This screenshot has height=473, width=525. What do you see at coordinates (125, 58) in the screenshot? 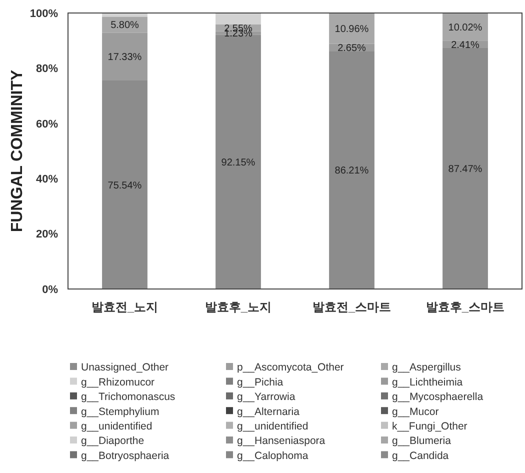
I see `data-label: 17.33%` at bounding box center [125, 58].